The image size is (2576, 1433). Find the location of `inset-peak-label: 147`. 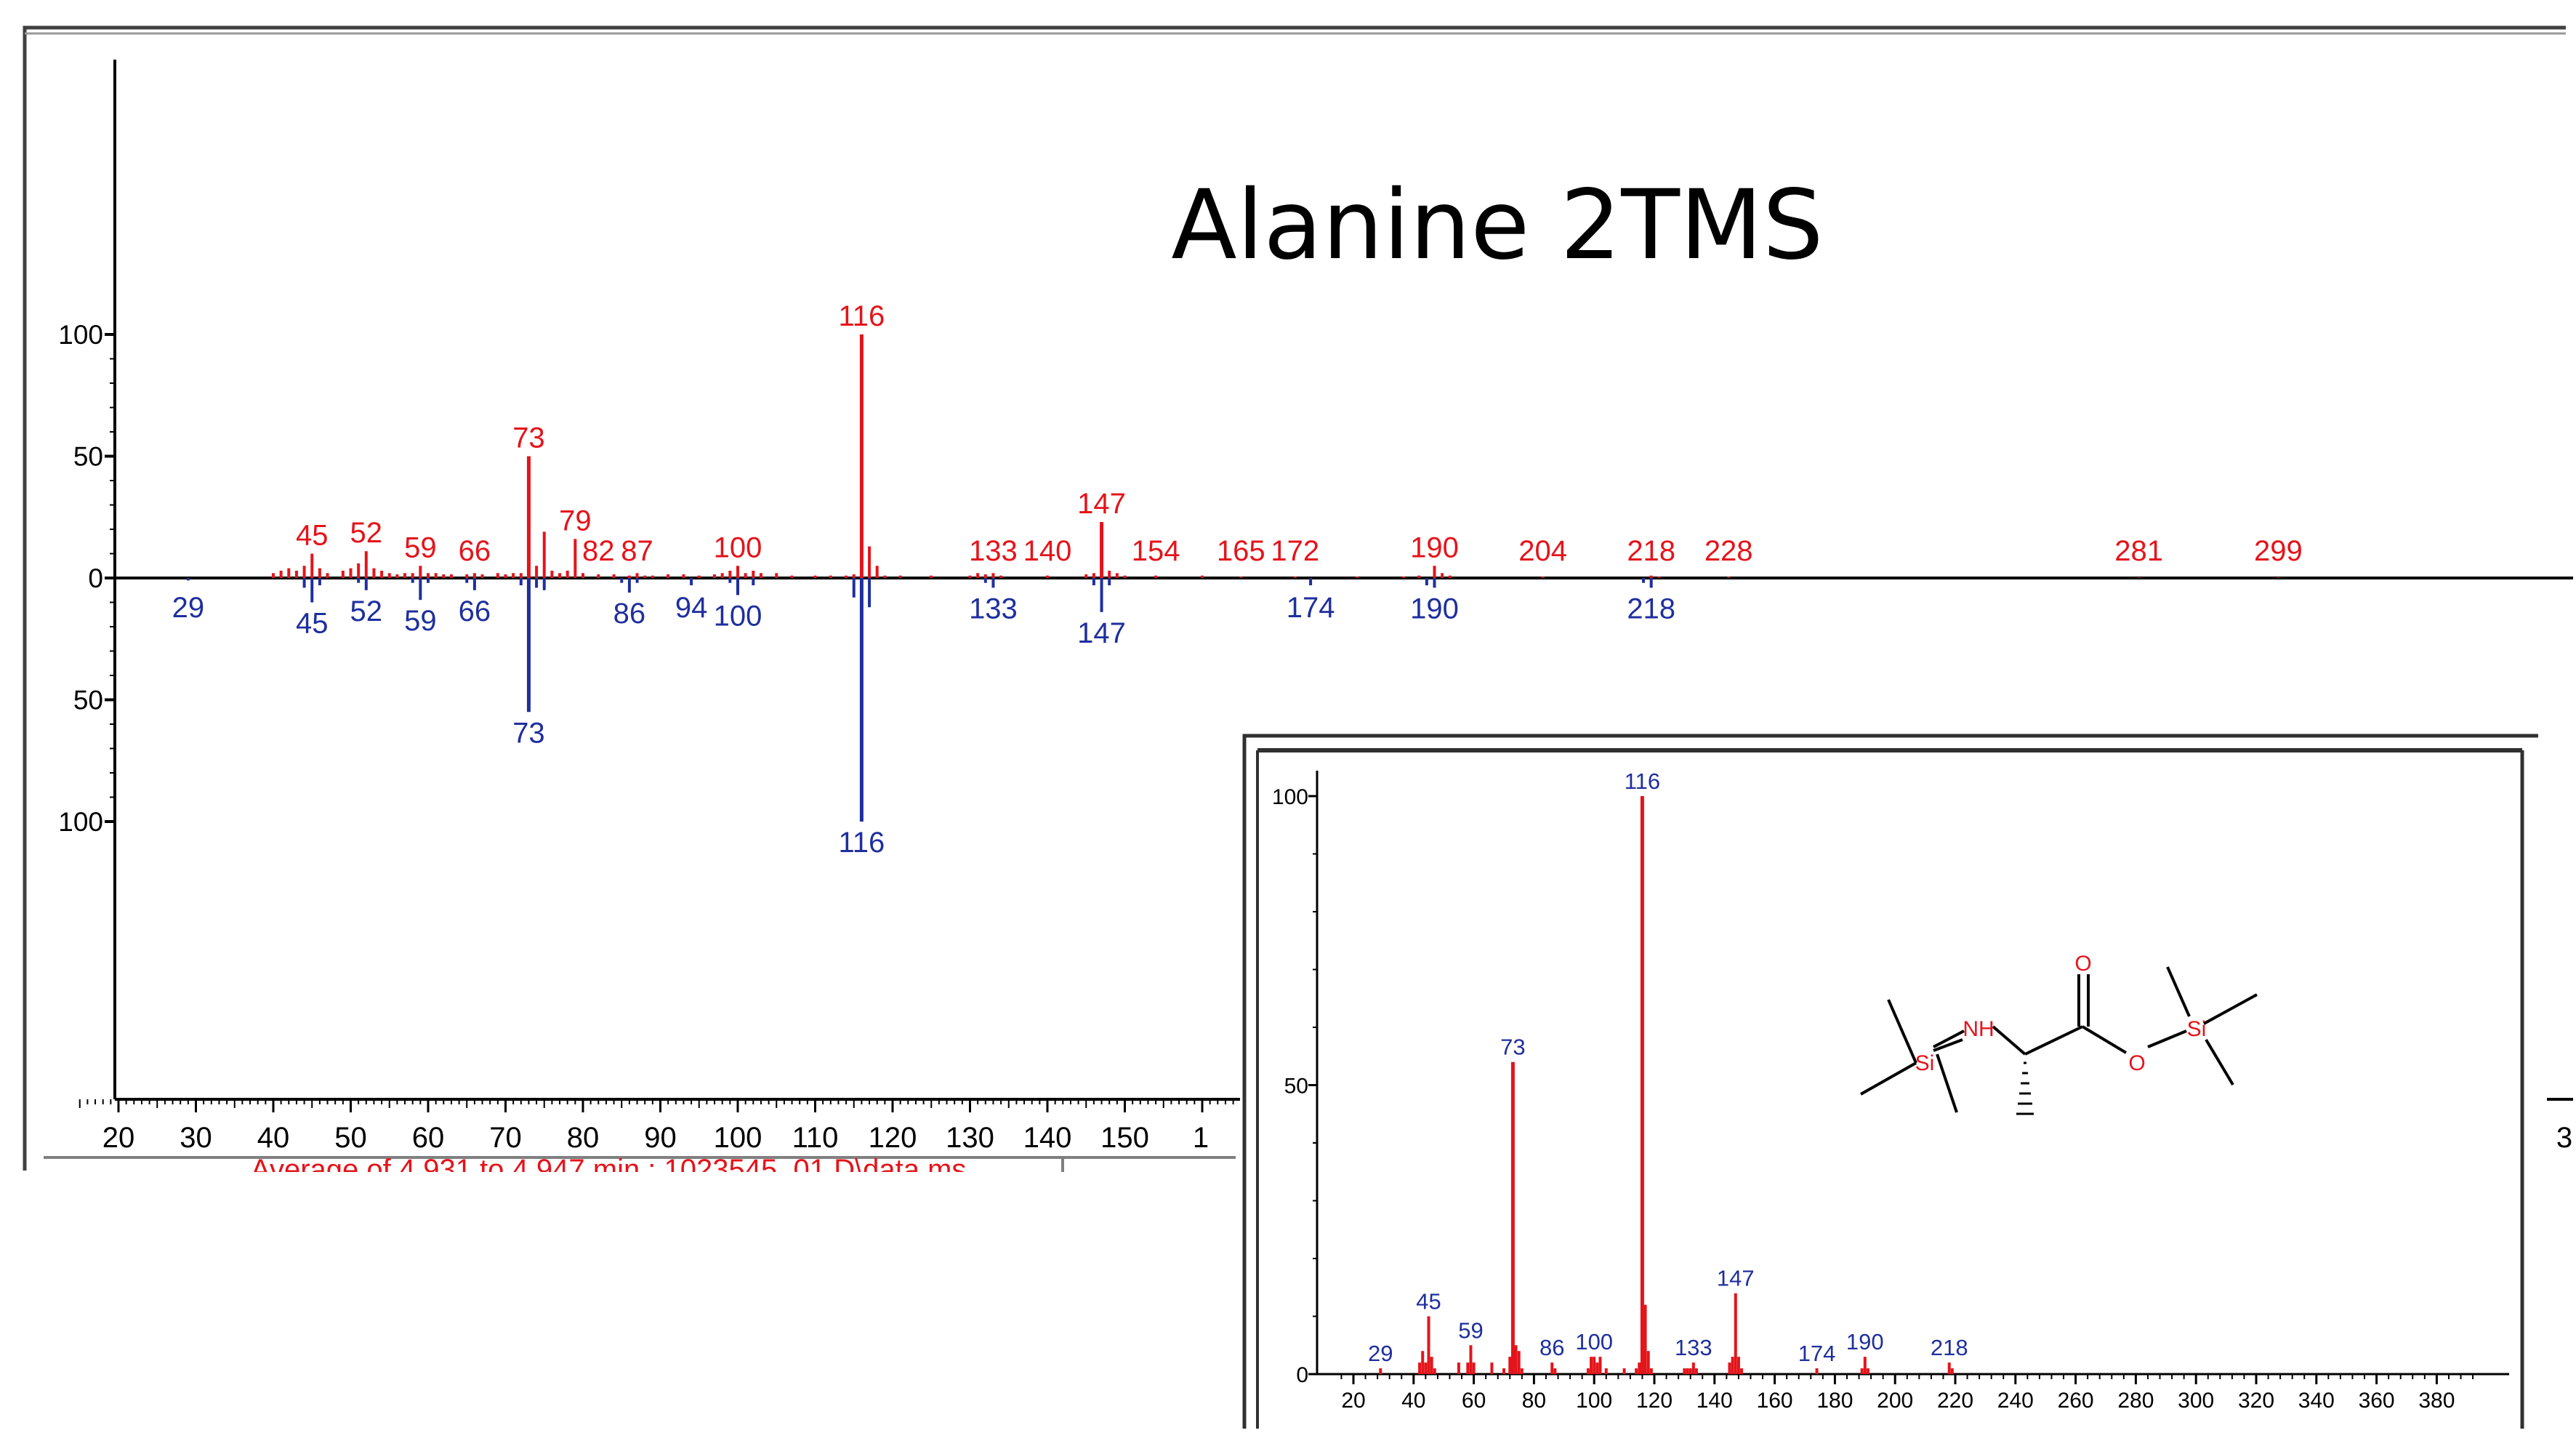

inset-peak-label: 147 is located at coordinates (1736, 1278).